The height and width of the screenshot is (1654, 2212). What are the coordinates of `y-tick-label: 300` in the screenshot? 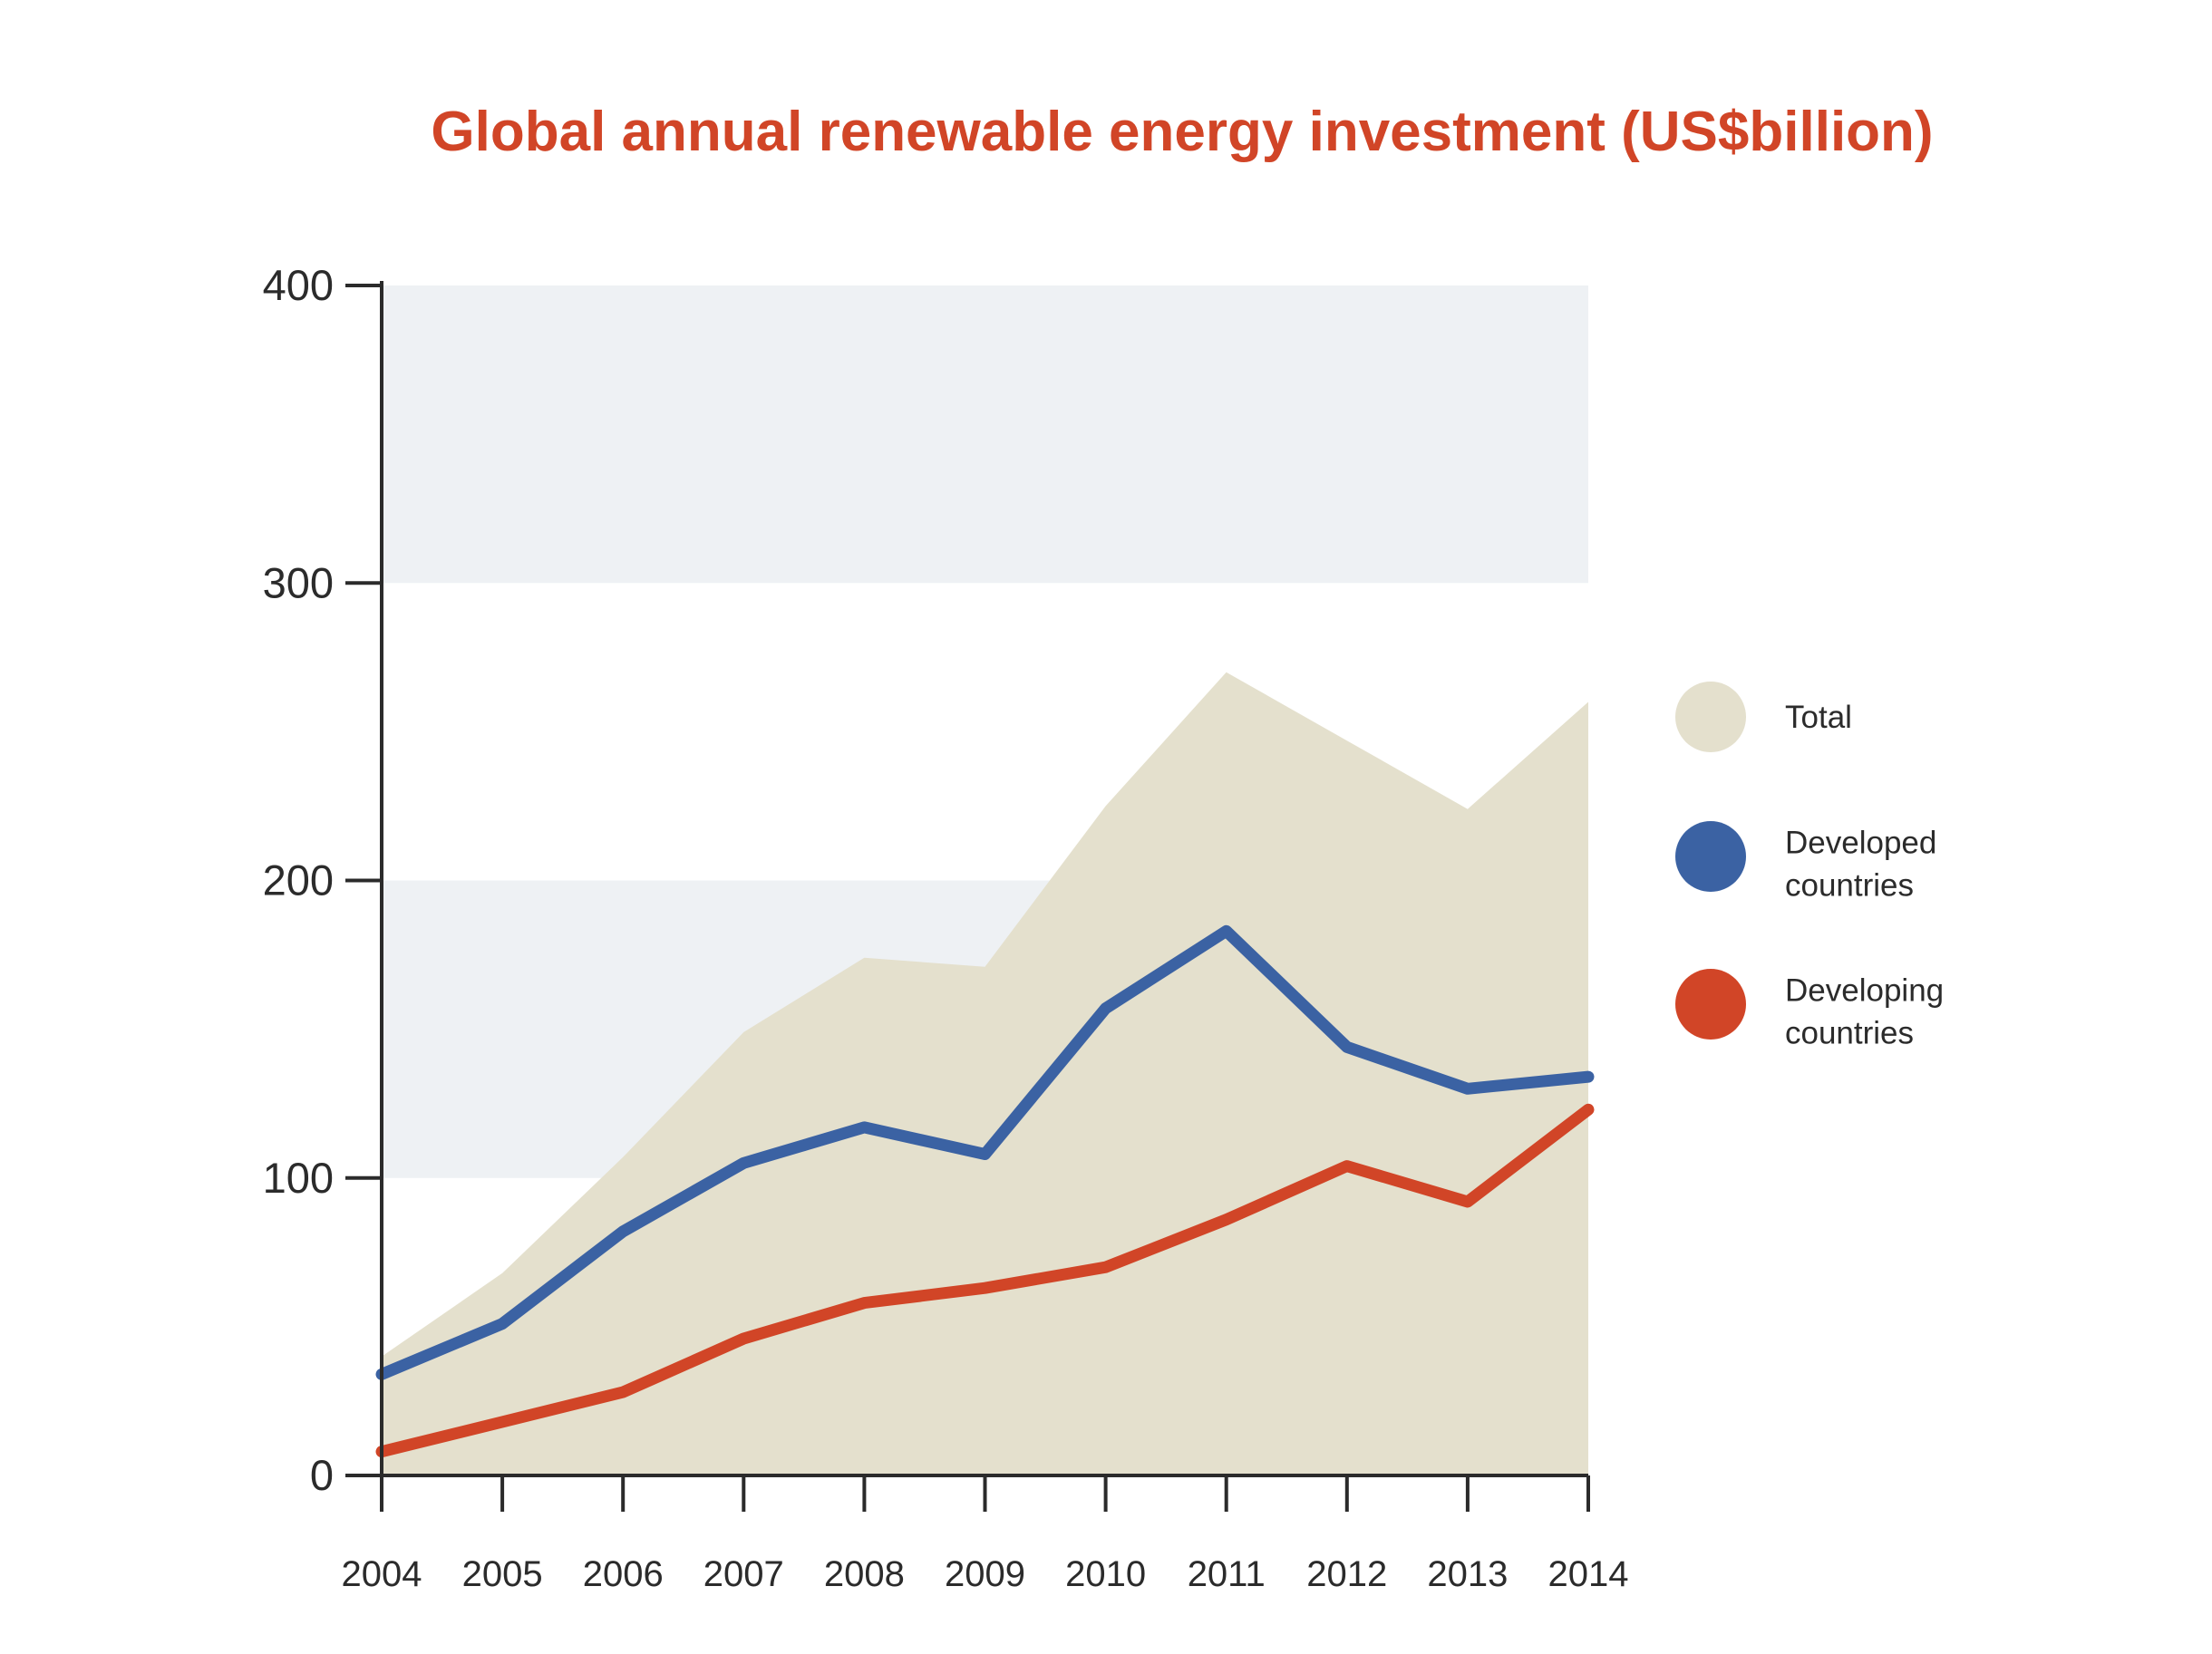 It's located at (298, 582).